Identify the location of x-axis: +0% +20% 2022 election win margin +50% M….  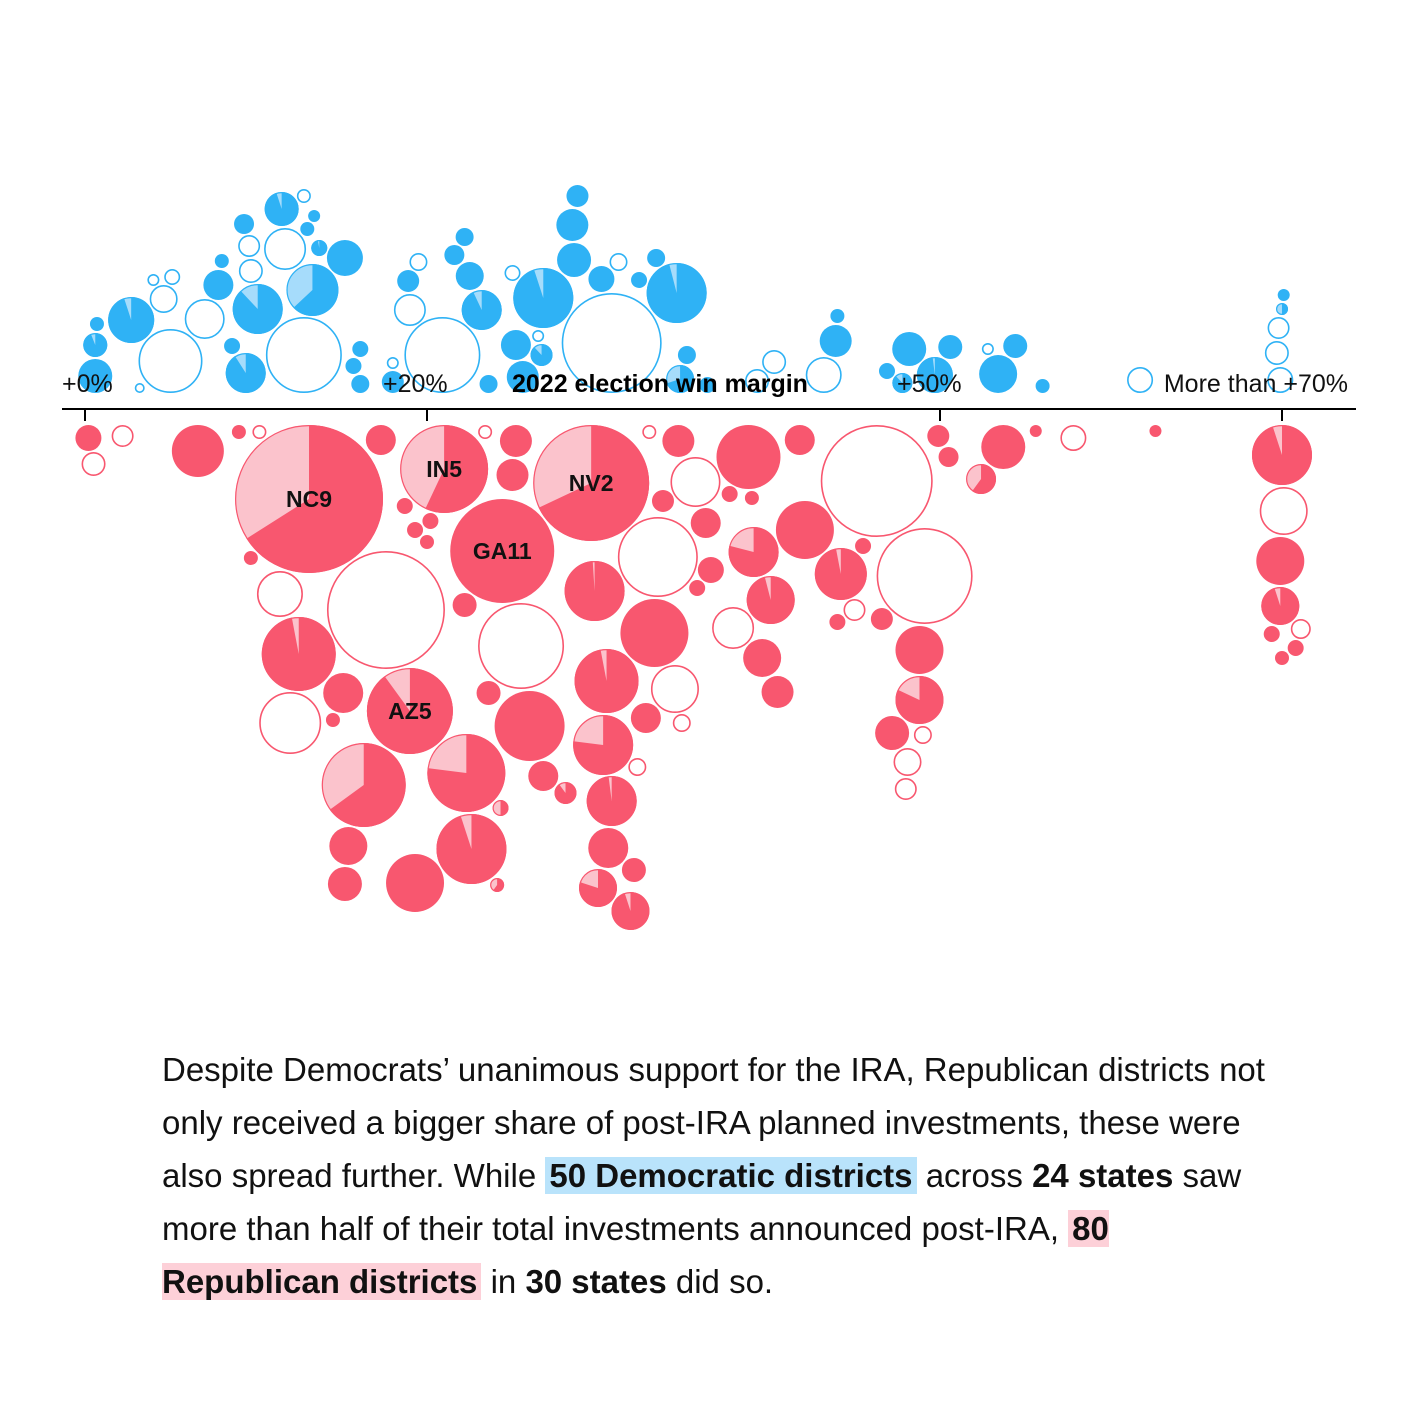
(709, 395).